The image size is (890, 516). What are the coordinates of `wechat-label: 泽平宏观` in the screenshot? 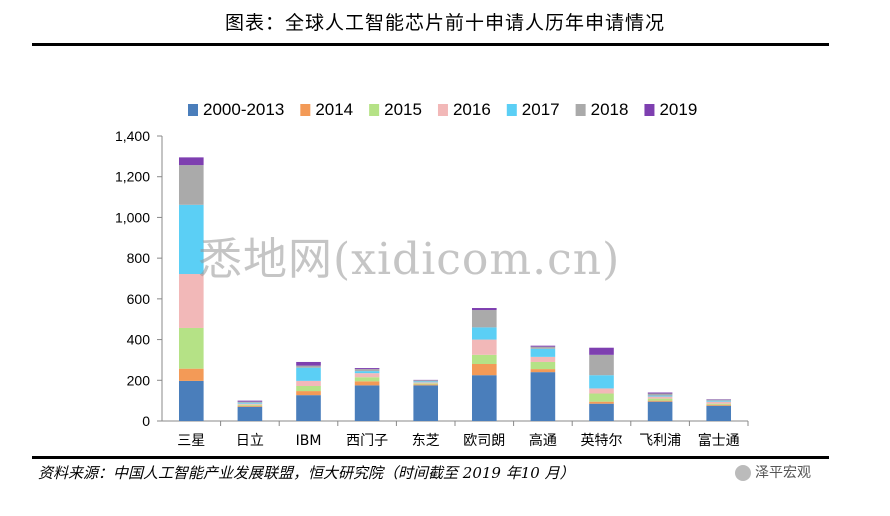 It's located at (783, 473).